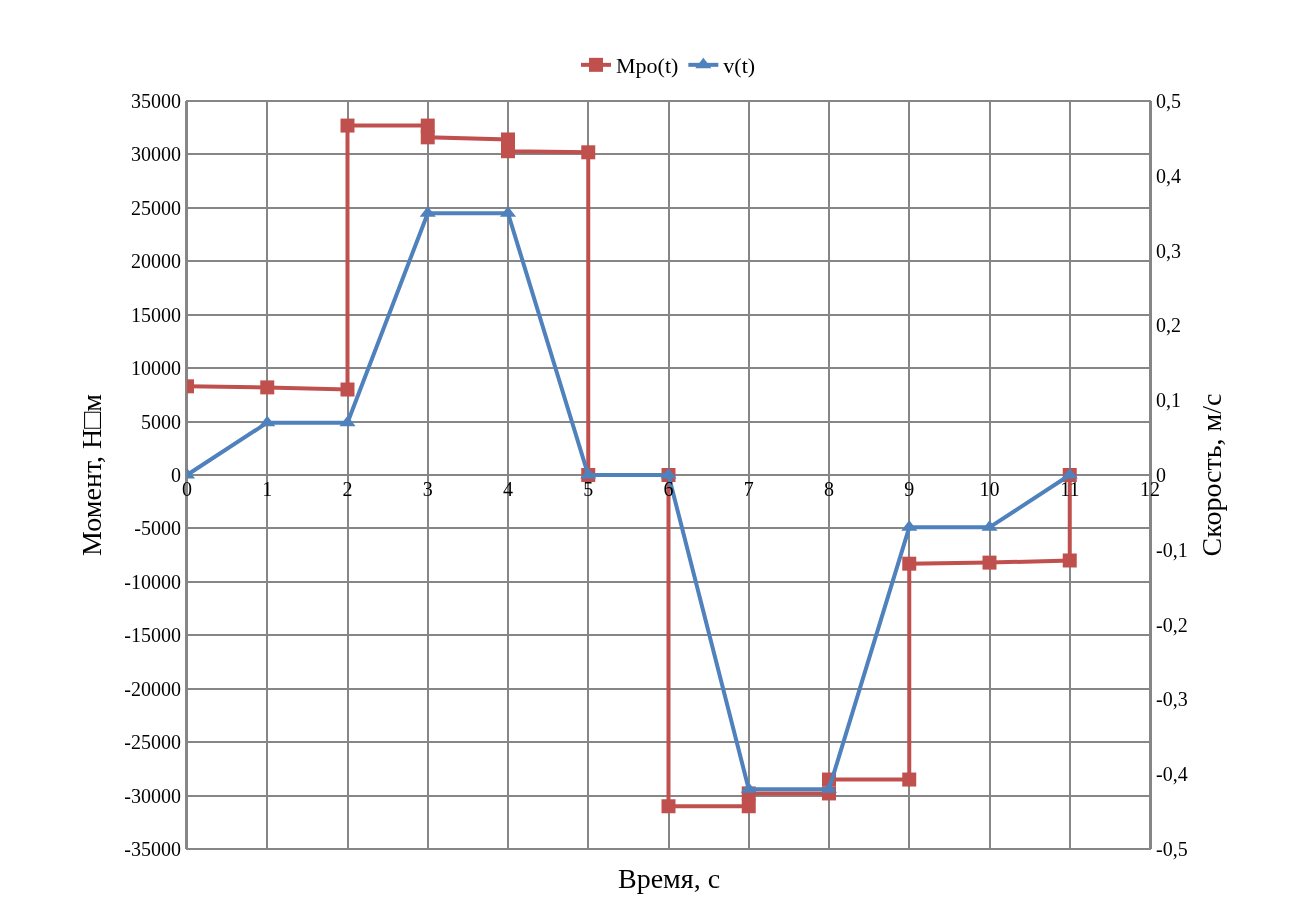  I want to click on y-tick-label: 35000, so click(156, 101).